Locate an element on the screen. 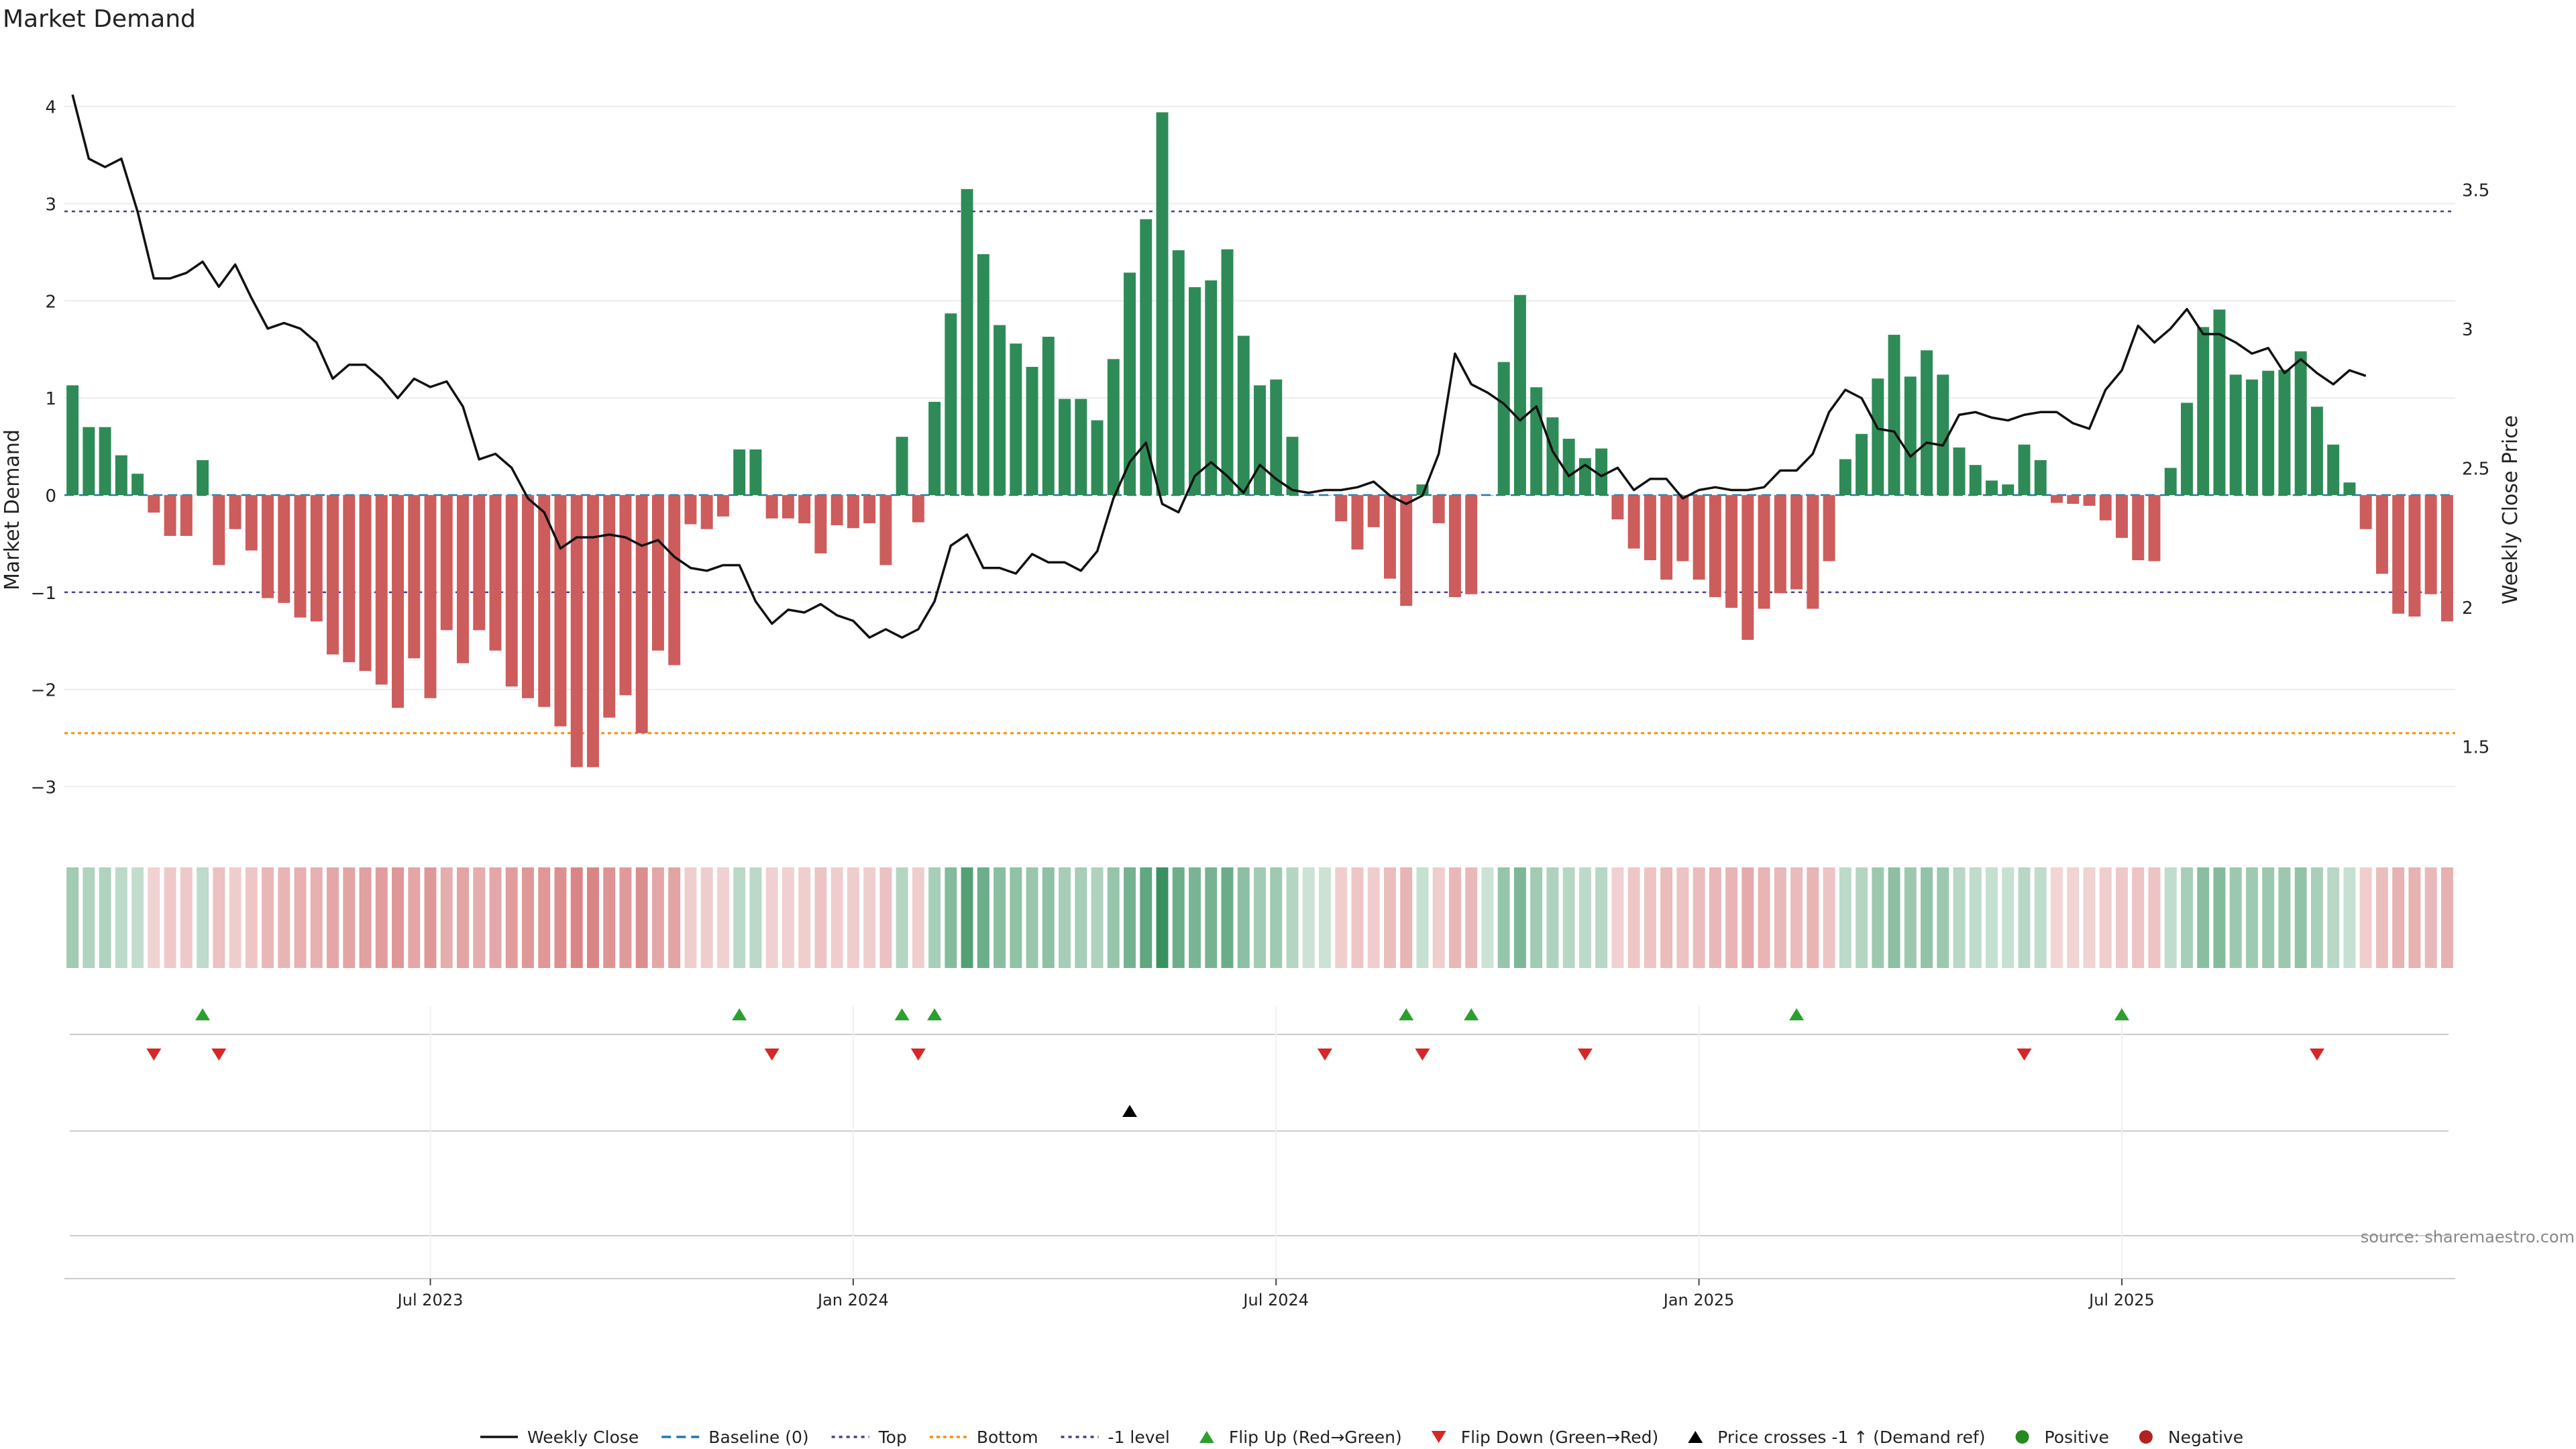 Image resolution: width=2576 pixels, height=1449 pixels. y2-tick-label: 3.5 is located at coordinates (2475, 190).